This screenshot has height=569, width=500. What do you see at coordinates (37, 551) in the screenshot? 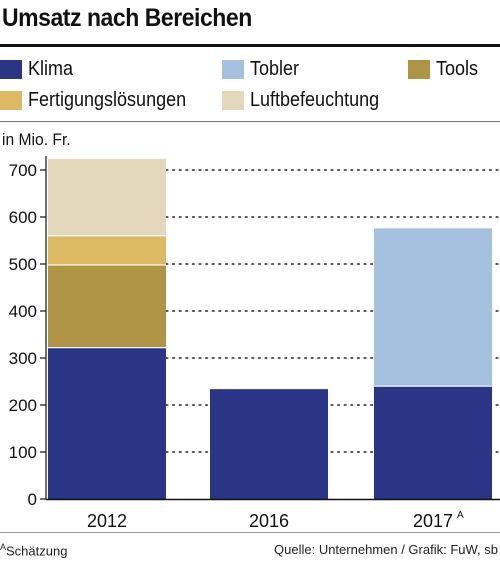
I see `footnote-text: Schätzung` at bounding box center [37, 551].